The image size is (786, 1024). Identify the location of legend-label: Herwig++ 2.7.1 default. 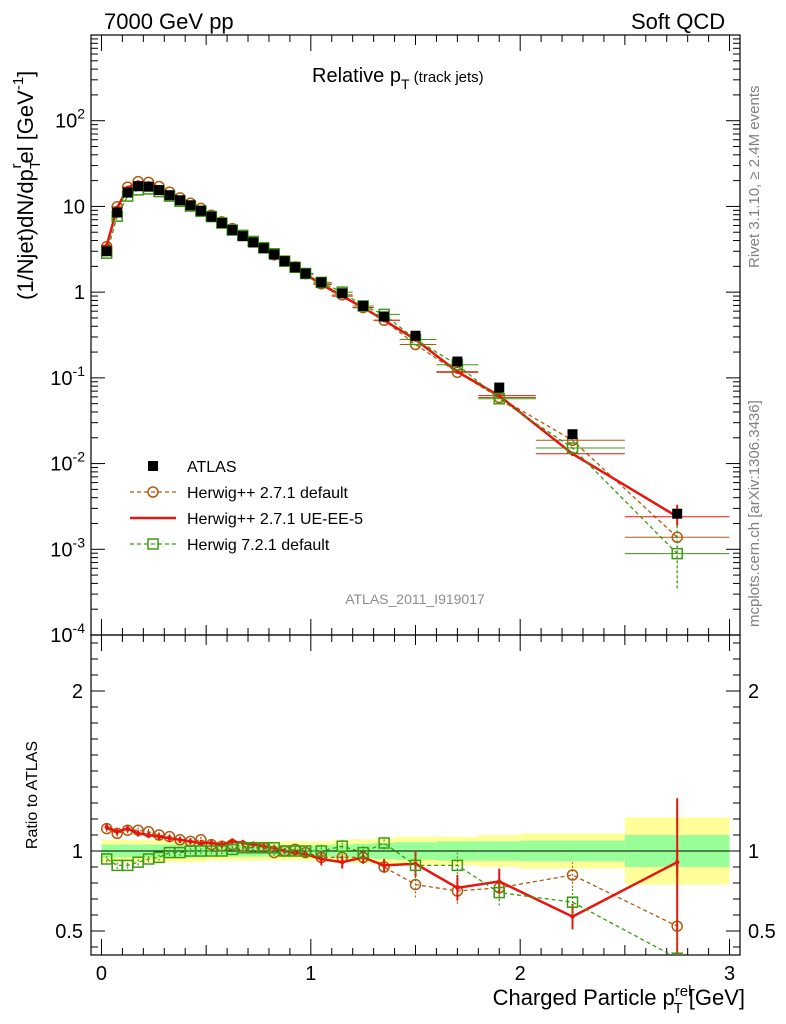
(268, 493).